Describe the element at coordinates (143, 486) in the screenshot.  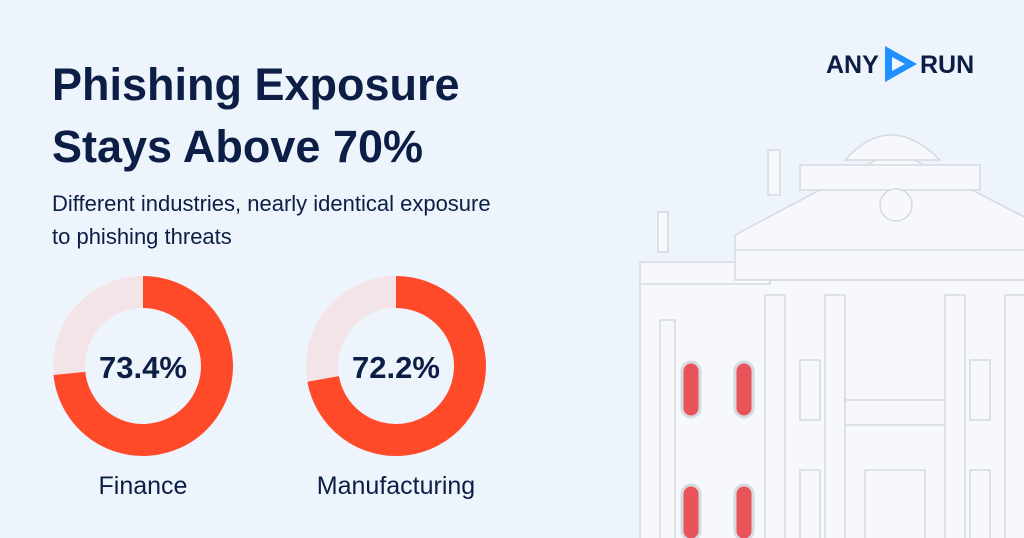
I see `category-label: Finance` at that location.